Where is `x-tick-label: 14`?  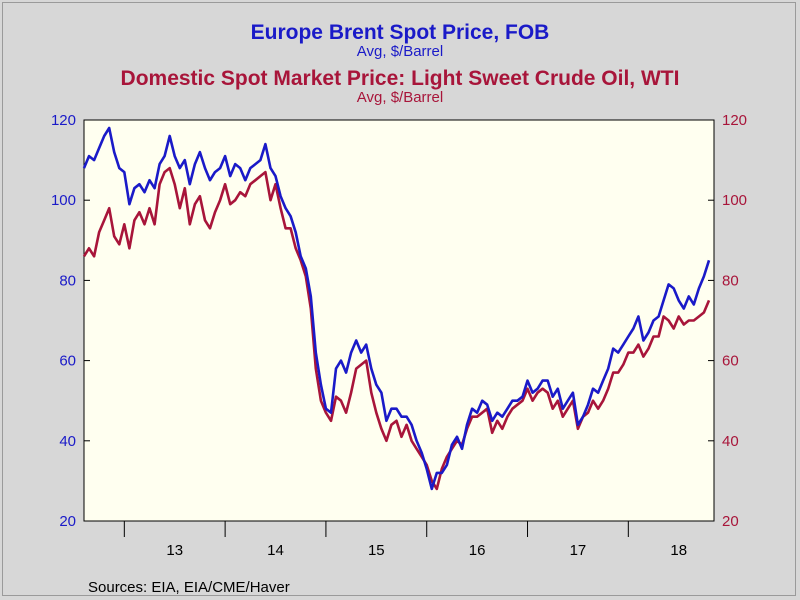
x-tick-label: 14 is located at coordinates (275, 550).